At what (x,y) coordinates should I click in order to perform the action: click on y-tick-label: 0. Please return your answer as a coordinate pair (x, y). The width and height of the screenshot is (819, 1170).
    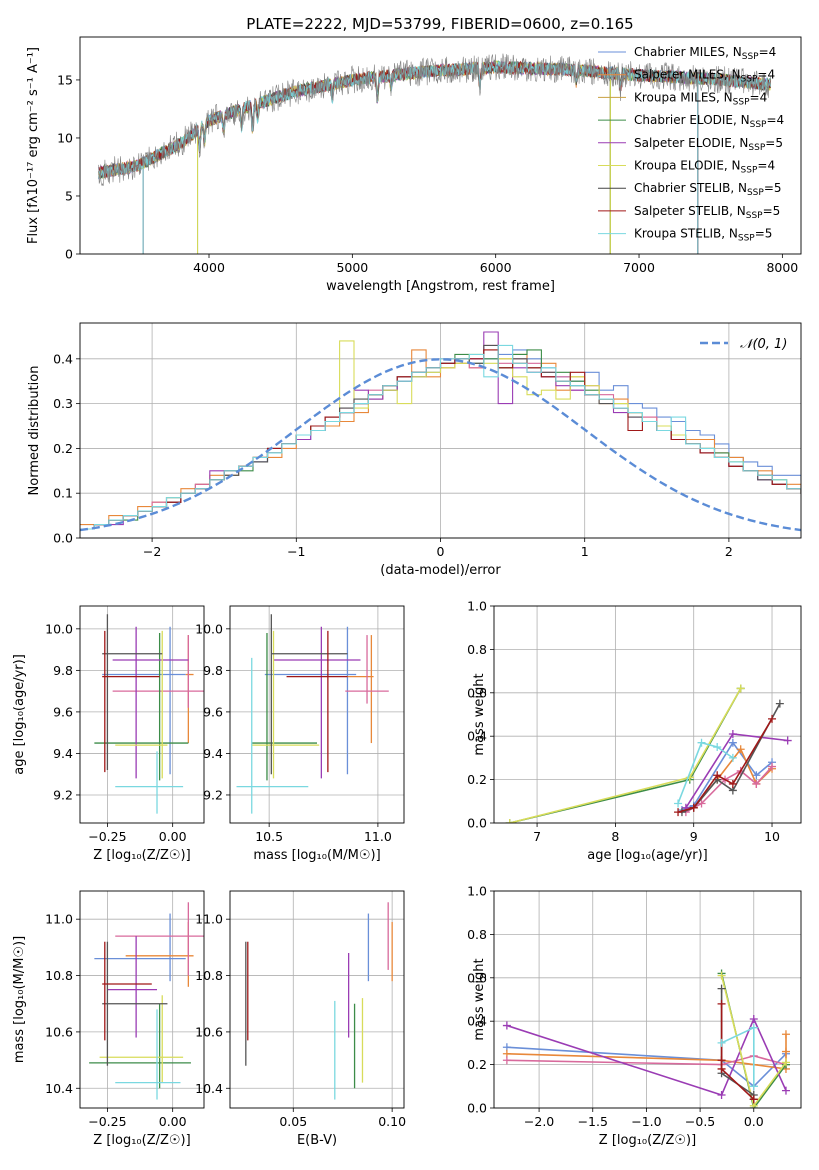
    Looking at the image, I should click on (69, 254).